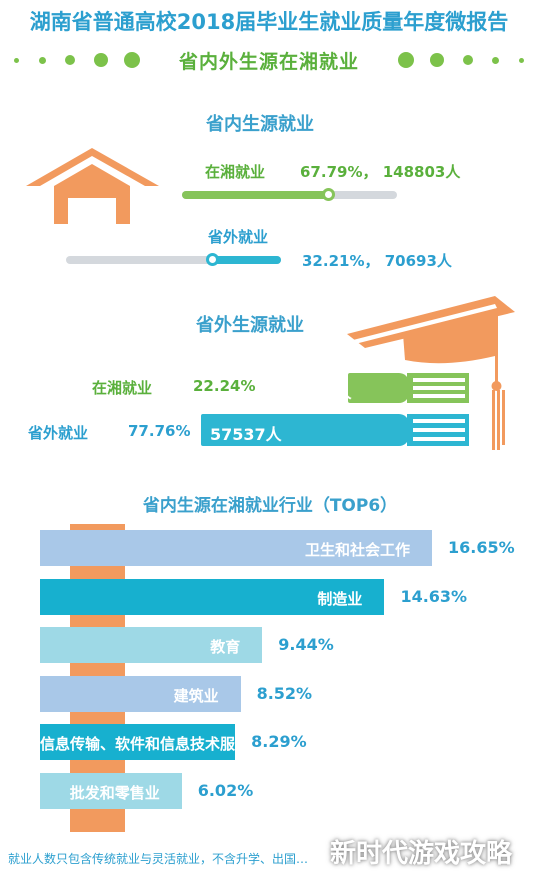 The width and height of the screenshot is (538, 874). I want to click on industry-value-0: 16.65%, so click(481, 547).